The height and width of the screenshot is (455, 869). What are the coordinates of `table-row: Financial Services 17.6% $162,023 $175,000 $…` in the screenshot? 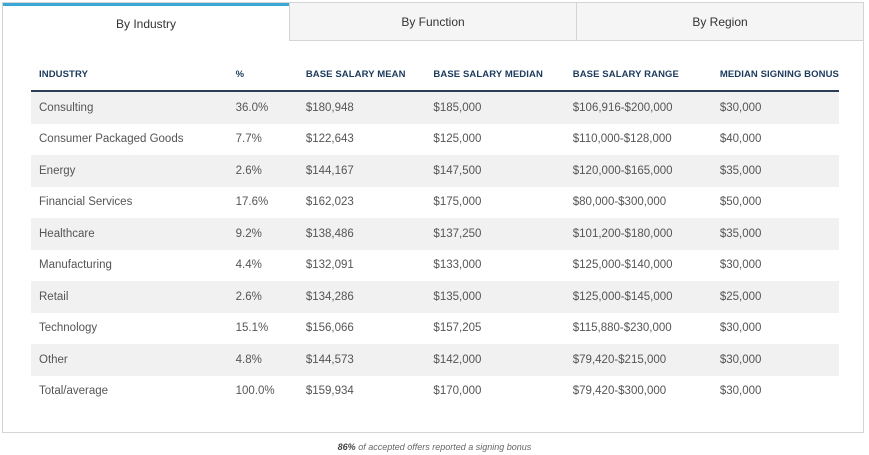 It's located at (435, 202).